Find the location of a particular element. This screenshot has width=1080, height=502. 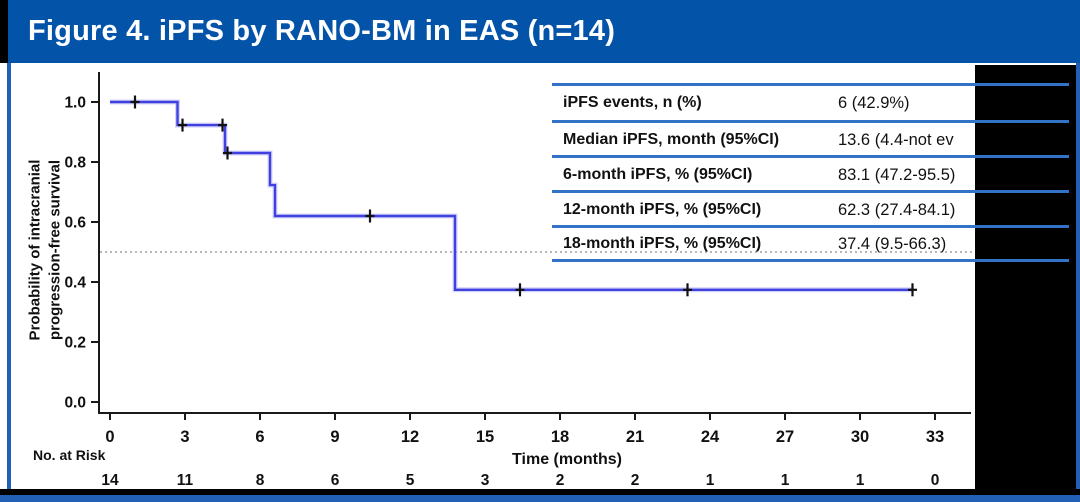

title-bar: Figure 4. iPFS by RANO-BM in EAS (n=14) is located at coordinates (544, 31).